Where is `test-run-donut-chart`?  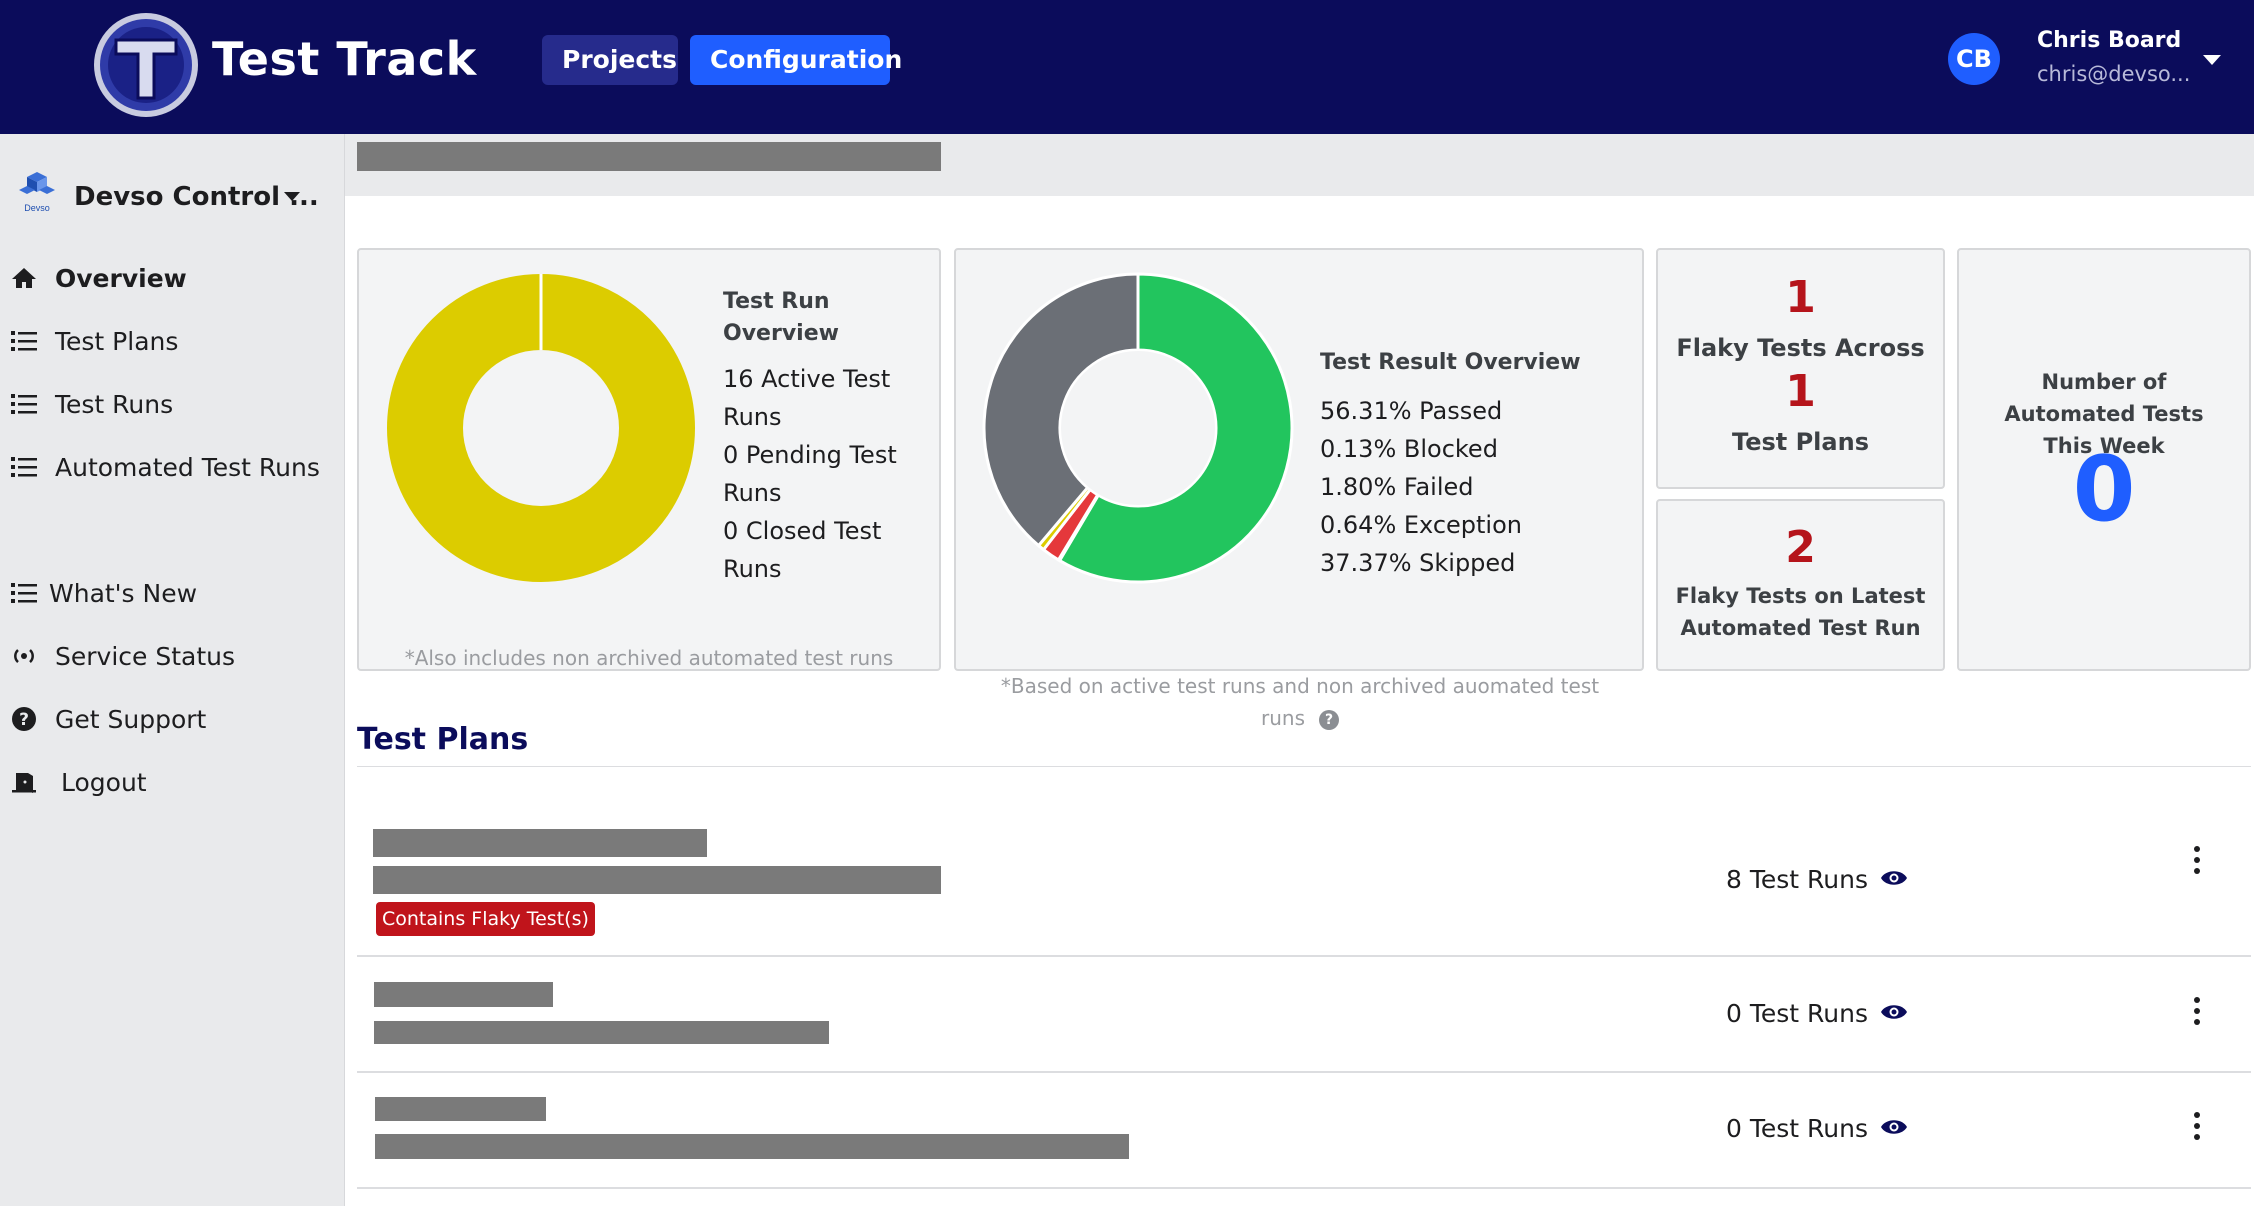
test-run-donut-chart is located at coordinates (541, 428).